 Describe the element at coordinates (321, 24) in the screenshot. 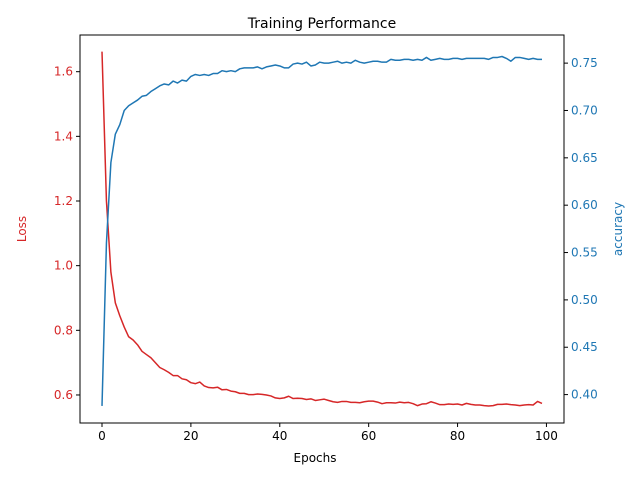

I see `chart-title: Training Performance` at that location.